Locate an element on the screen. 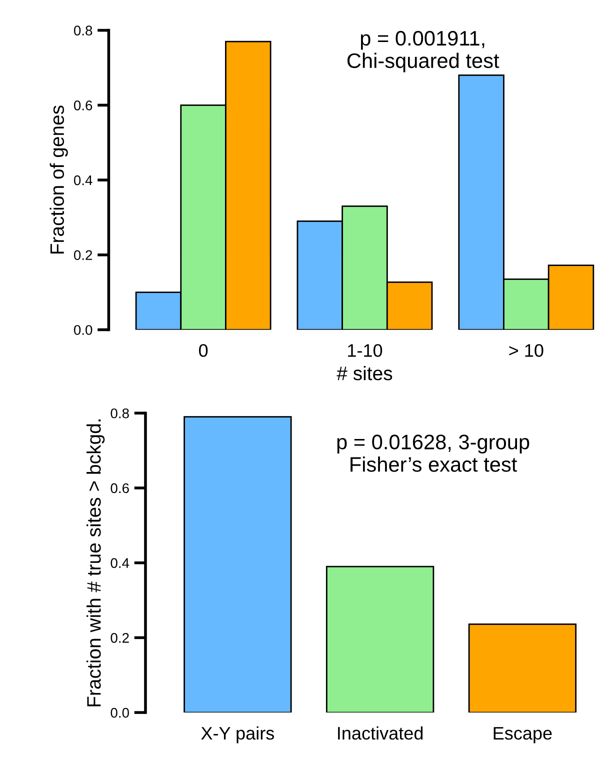  x-tick-label: X-Y pairs is located at coordinates (237, 735).